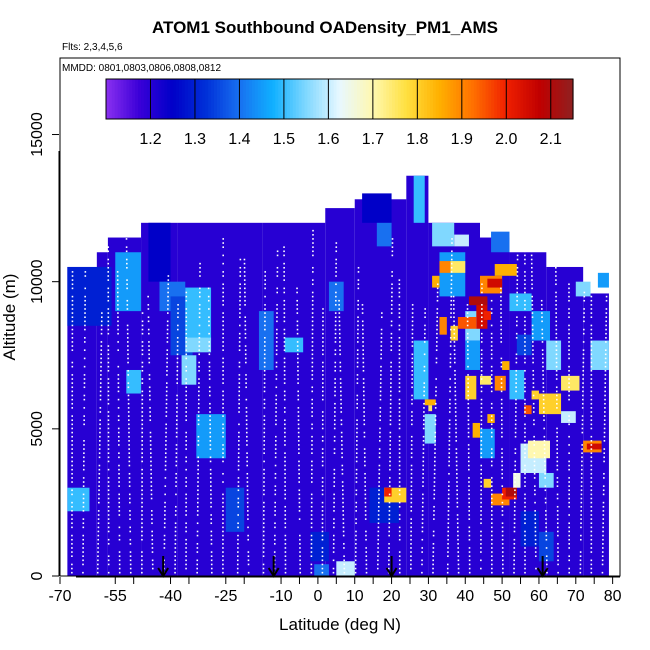 The height and width of the screenshot is (650, 650). I want to click on x-tick-label: -10, so click(280, 596).